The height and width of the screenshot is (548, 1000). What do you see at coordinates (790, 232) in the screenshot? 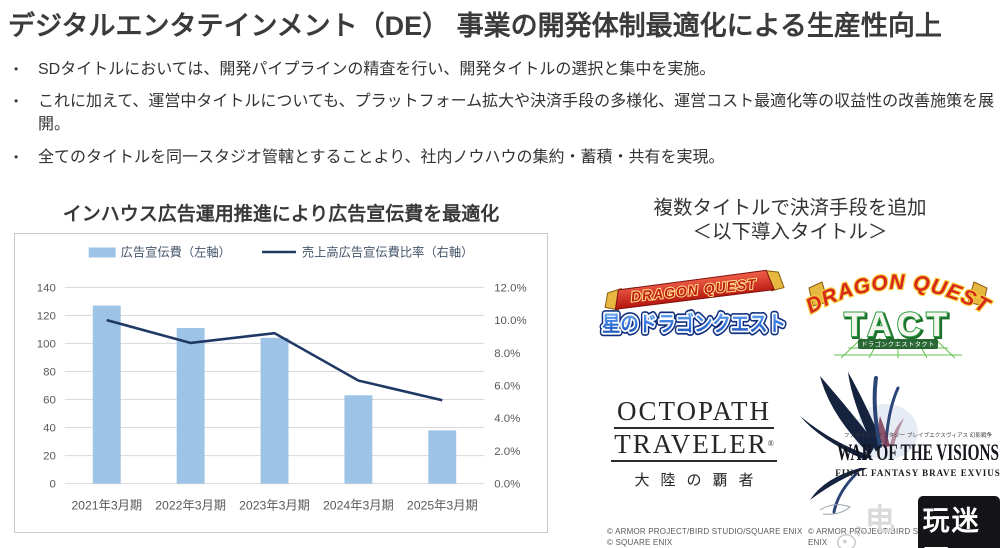
I see `payments-header-line2: ＜以下導入タイトル＞` at bounding box center [790, 232].